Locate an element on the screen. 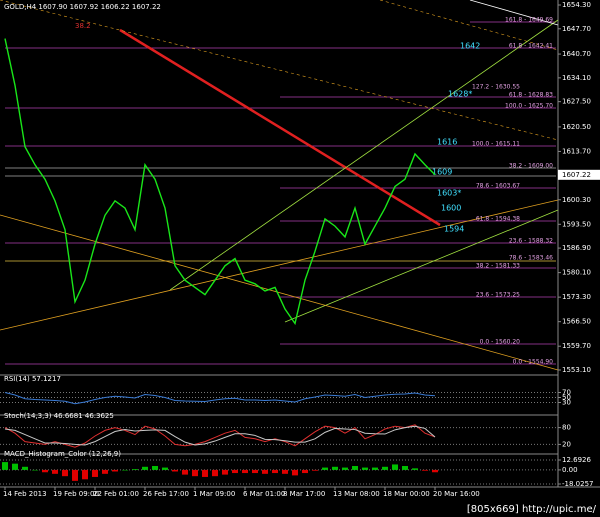 This screenshot has height=517, width=600. fib-label: 38.2 is located at coordinates (83, 26).